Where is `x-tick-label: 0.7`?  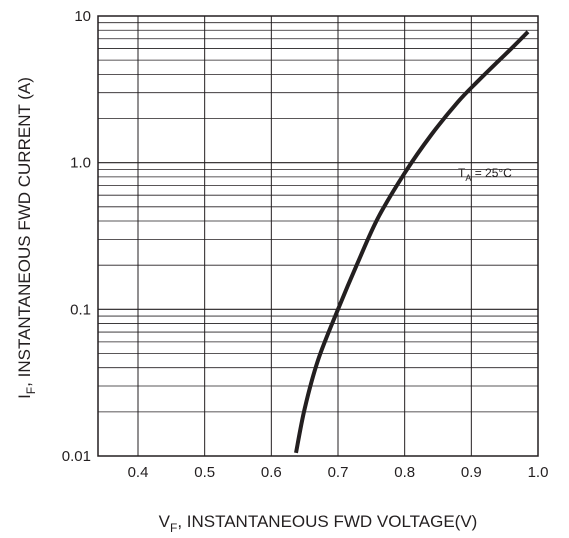 x-tick-label: 0.7 is located at coordinates (338, 472).